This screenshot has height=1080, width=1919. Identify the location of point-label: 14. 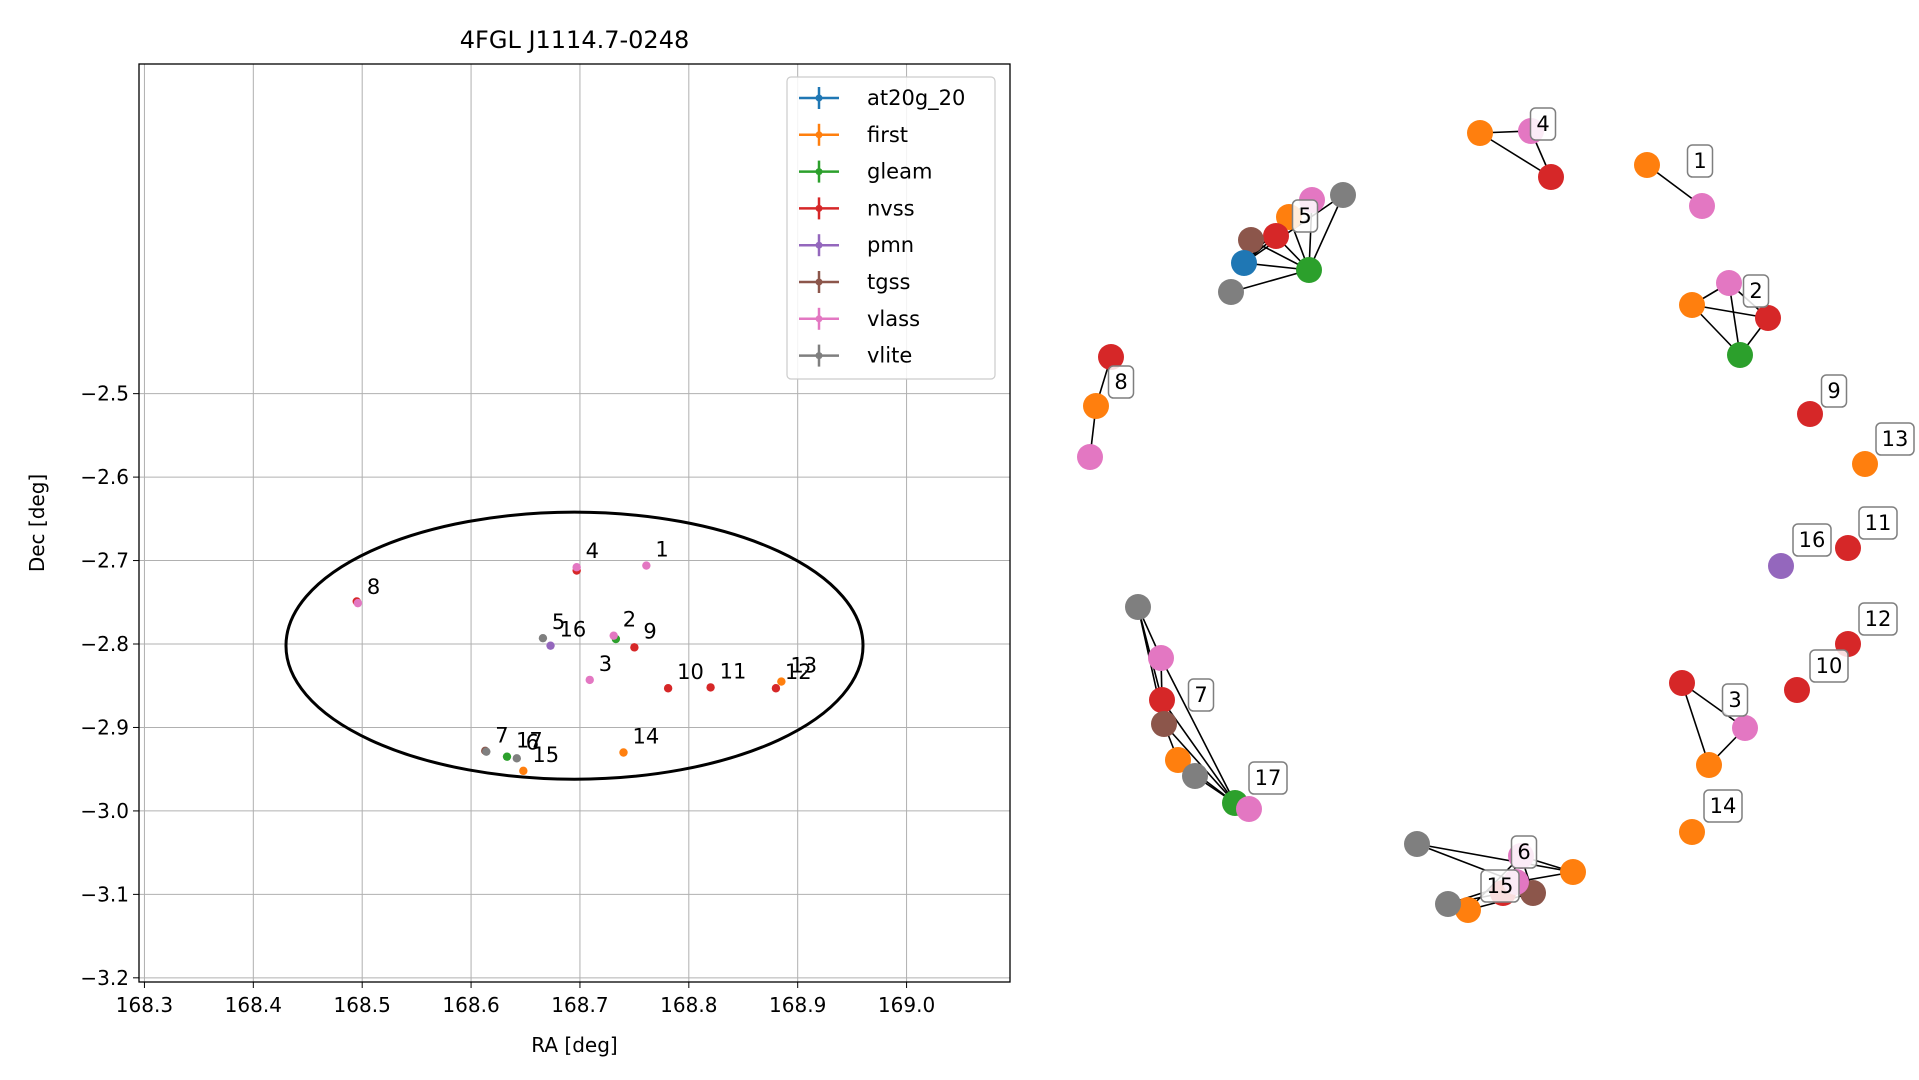
(645, 737).